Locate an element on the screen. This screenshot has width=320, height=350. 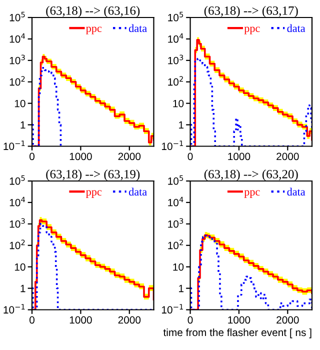
chart-title: (63,18) --> (63,16) is located at coordinates (93, 12).